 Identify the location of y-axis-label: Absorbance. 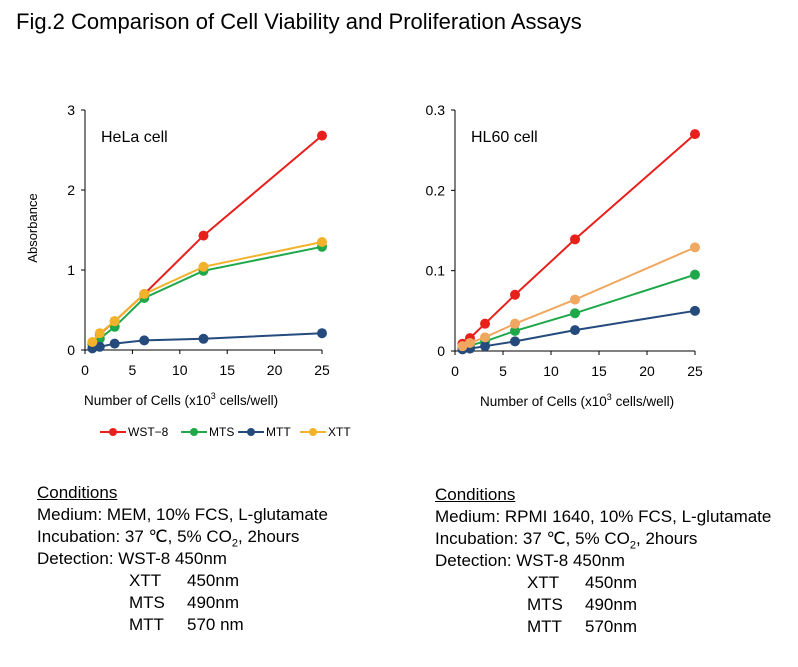
(32, 227).